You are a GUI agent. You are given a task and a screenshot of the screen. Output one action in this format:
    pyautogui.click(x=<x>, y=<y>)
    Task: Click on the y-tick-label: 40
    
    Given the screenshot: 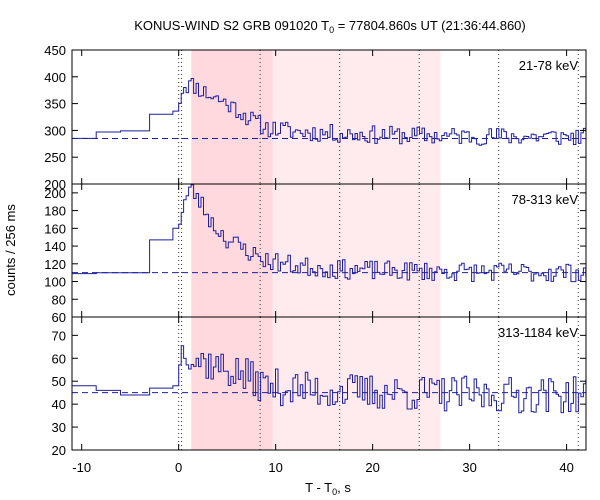 What is the action you would take?
    pyautogui.click(x=59, y=404)
    